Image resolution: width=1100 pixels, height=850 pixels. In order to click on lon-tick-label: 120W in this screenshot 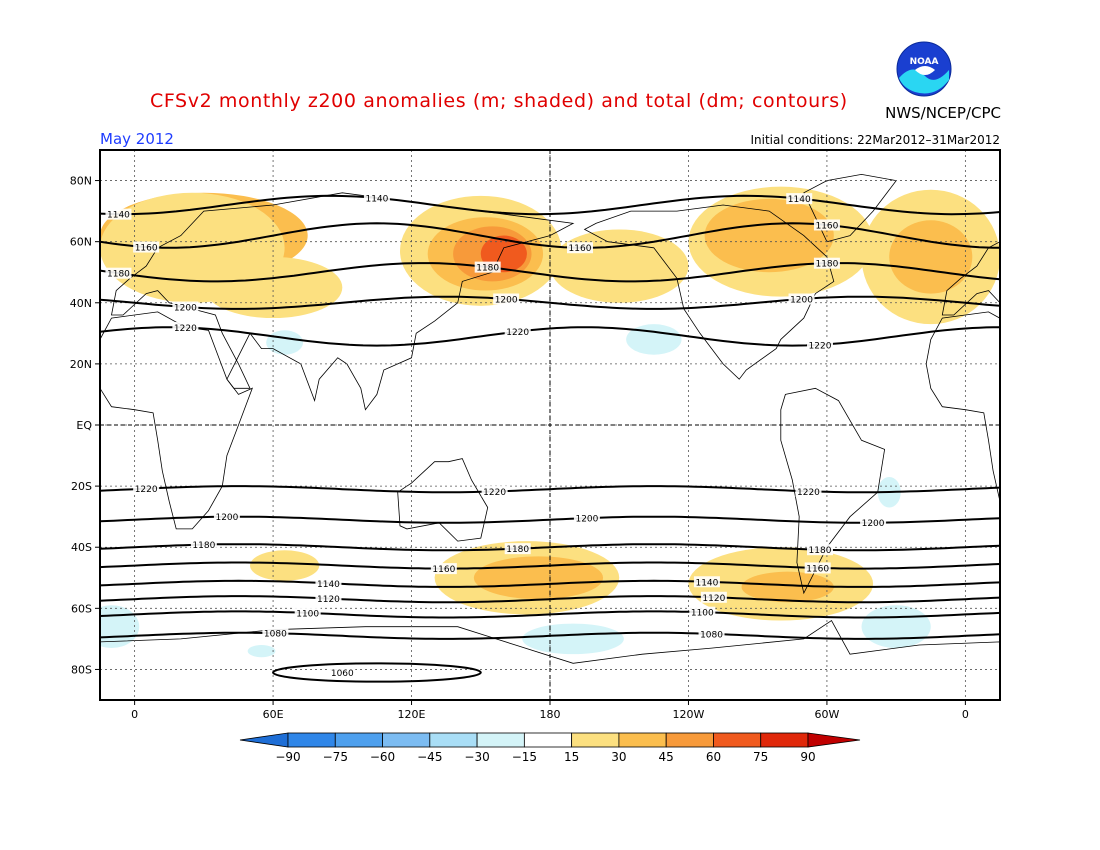, I will do `click(689, 714)`.